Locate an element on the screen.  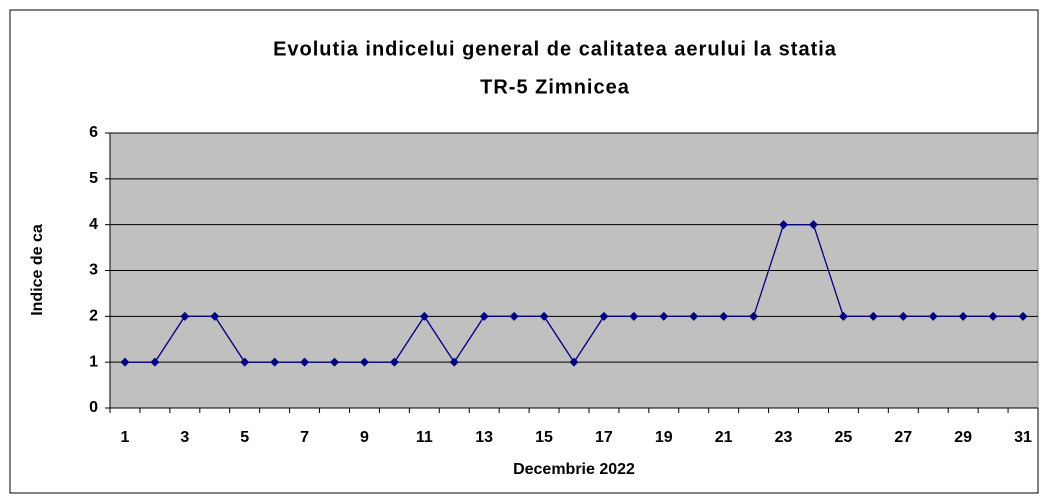
x-tick-label: 13 is located at coordinates (484, 437).